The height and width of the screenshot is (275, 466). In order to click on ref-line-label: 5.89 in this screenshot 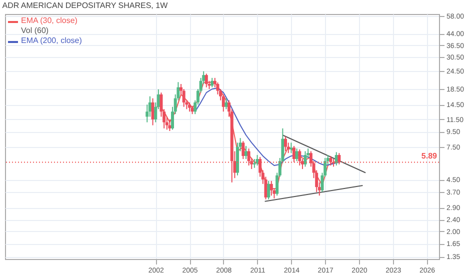, I will do `click(429, 155)`.